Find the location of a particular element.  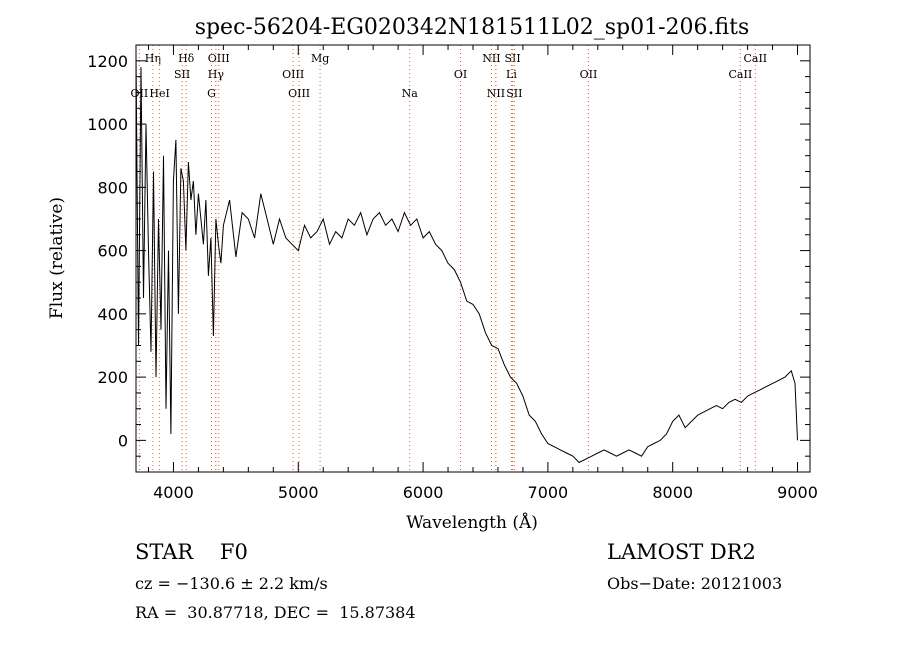

y-tick-label: 400 is located at coordinates (112, 314).